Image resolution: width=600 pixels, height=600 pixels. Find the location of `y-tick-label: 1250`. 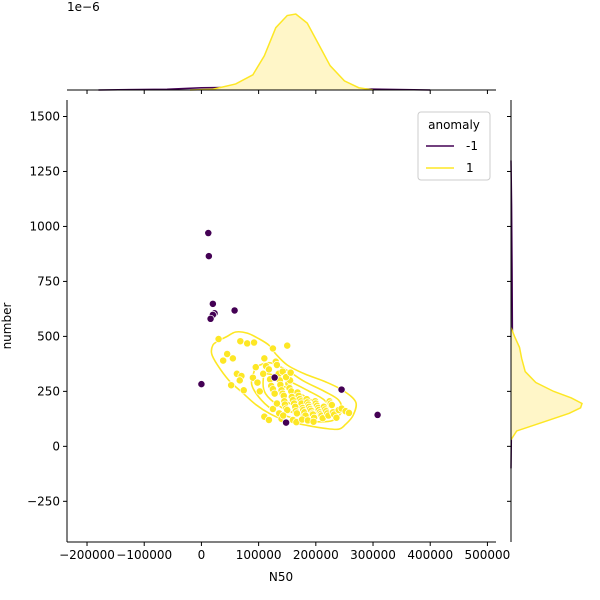

y-tick-label: 1250 is located at coordinates (44, 171).